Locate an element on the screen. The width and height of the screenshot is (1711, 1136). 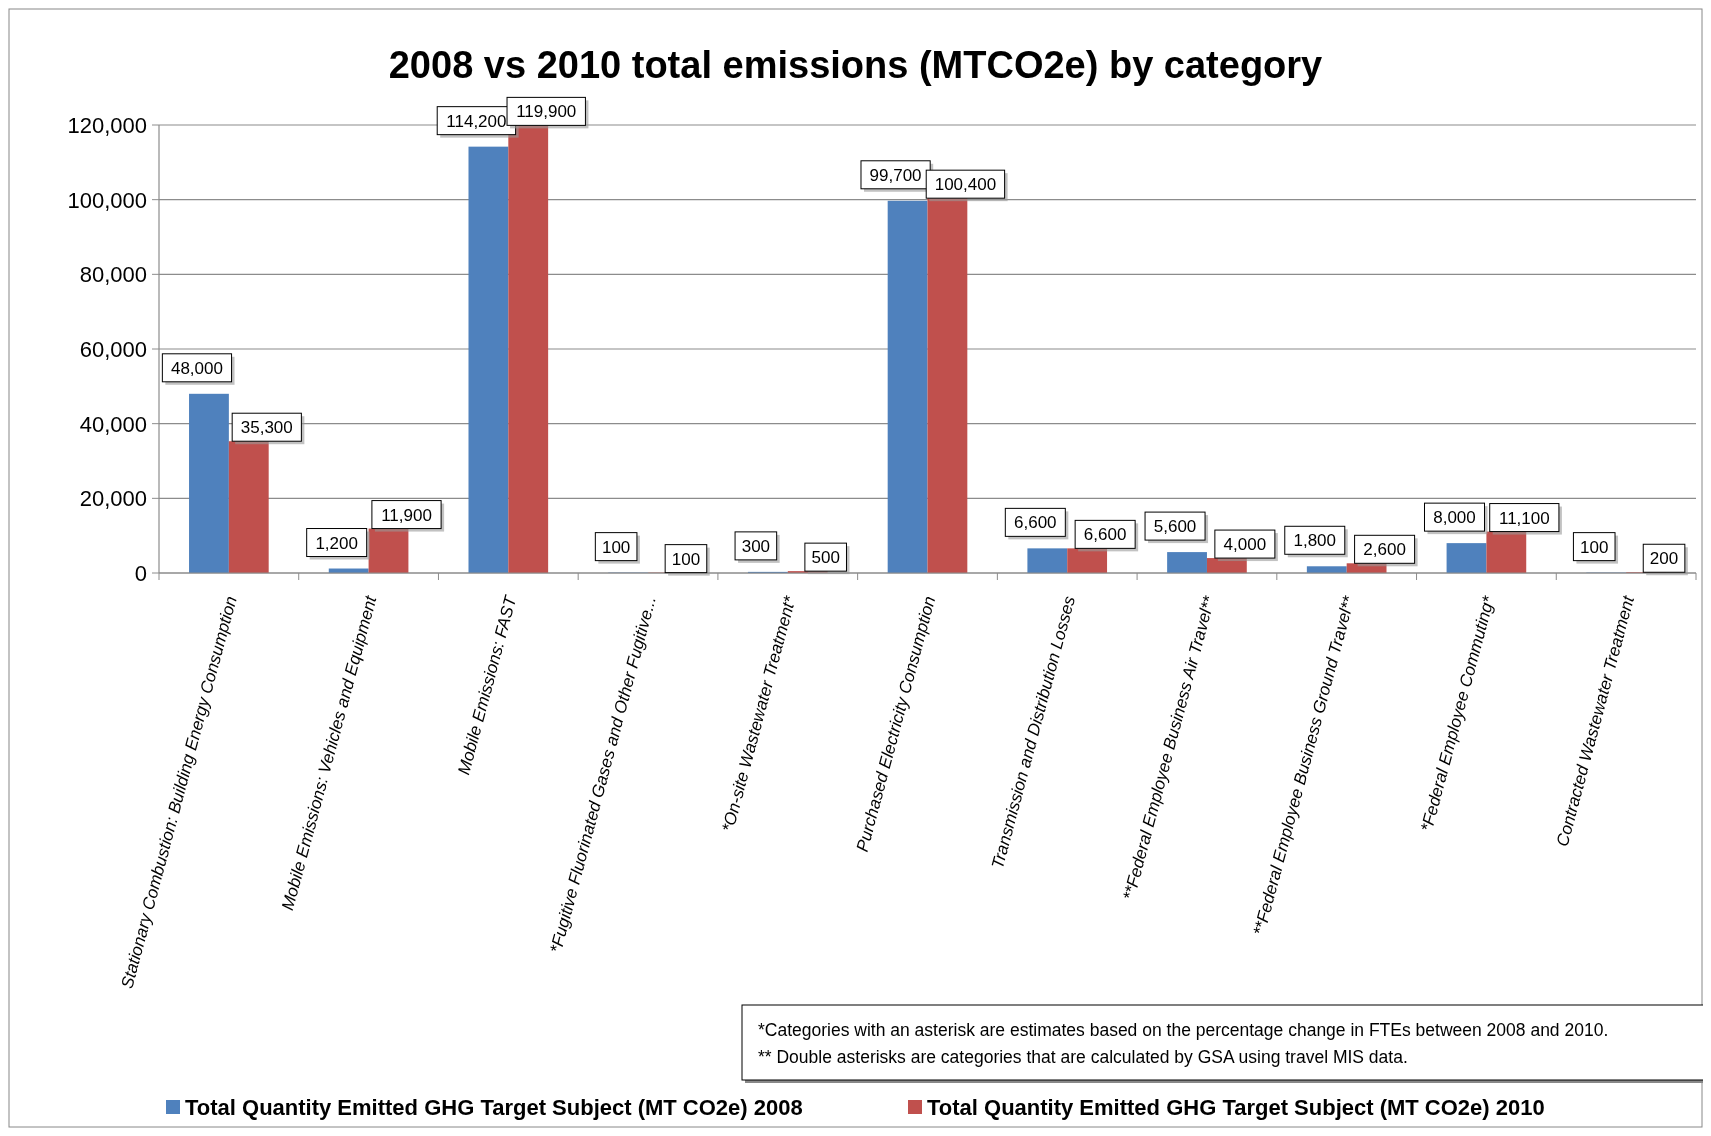
y-tick-label: 40,000 is located at coordinates (113, 424).